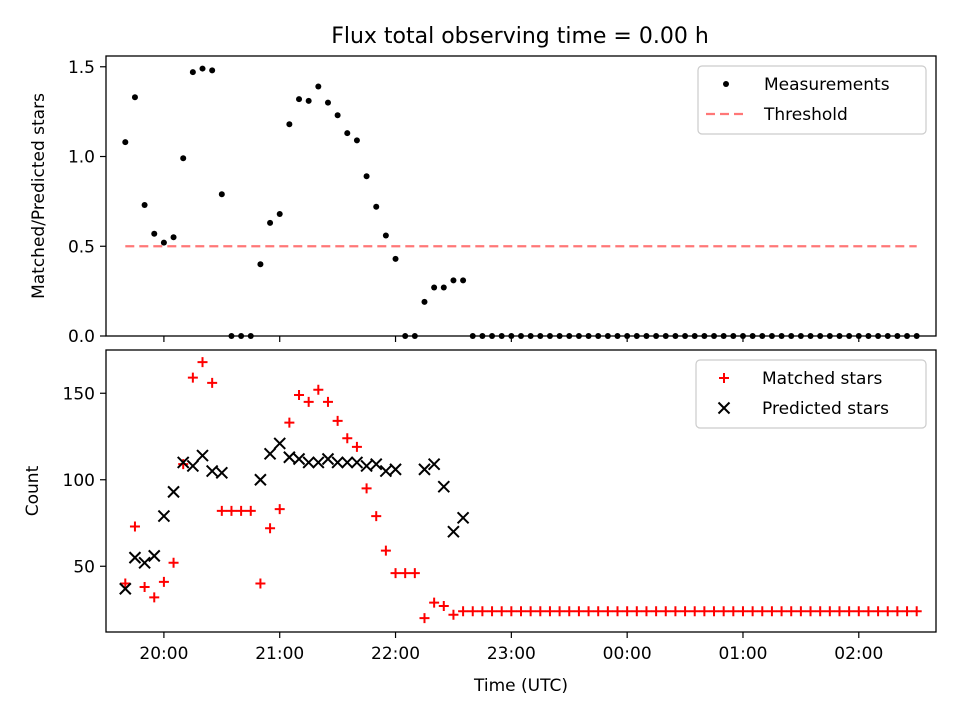 The width and height of the screenshot is (960, 720). I want to click on figure-title: Flux total observing time = 0.00 h, so click(520, 36).